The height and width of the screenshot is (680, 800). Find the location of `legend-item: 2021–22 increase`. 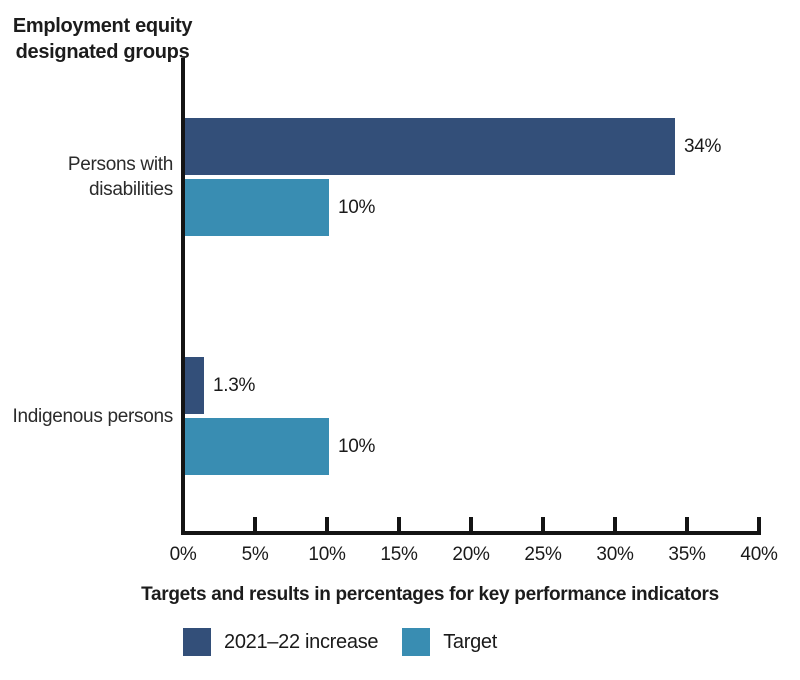

legend-item: 2021–22 increase is located at coordinates (281, 642).